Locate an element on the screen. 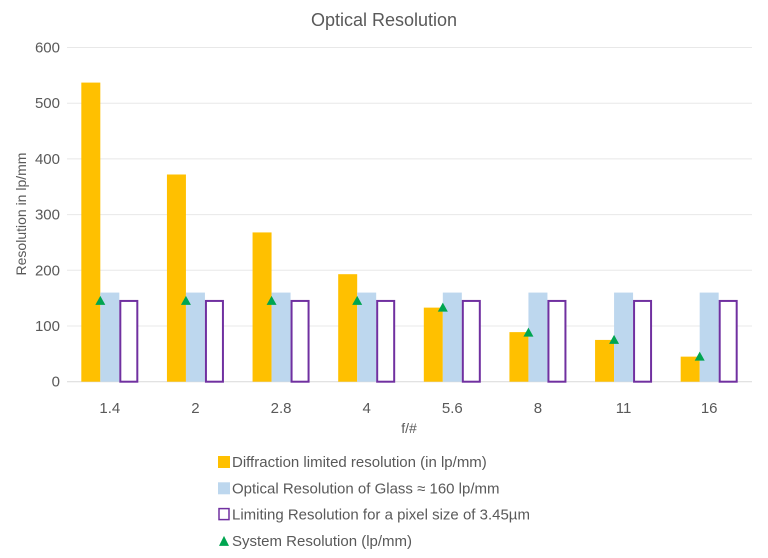 This screenshot has height=558, width=768. legend-item: System Resolution (lp/mm) is located at coordinates (315, 541).